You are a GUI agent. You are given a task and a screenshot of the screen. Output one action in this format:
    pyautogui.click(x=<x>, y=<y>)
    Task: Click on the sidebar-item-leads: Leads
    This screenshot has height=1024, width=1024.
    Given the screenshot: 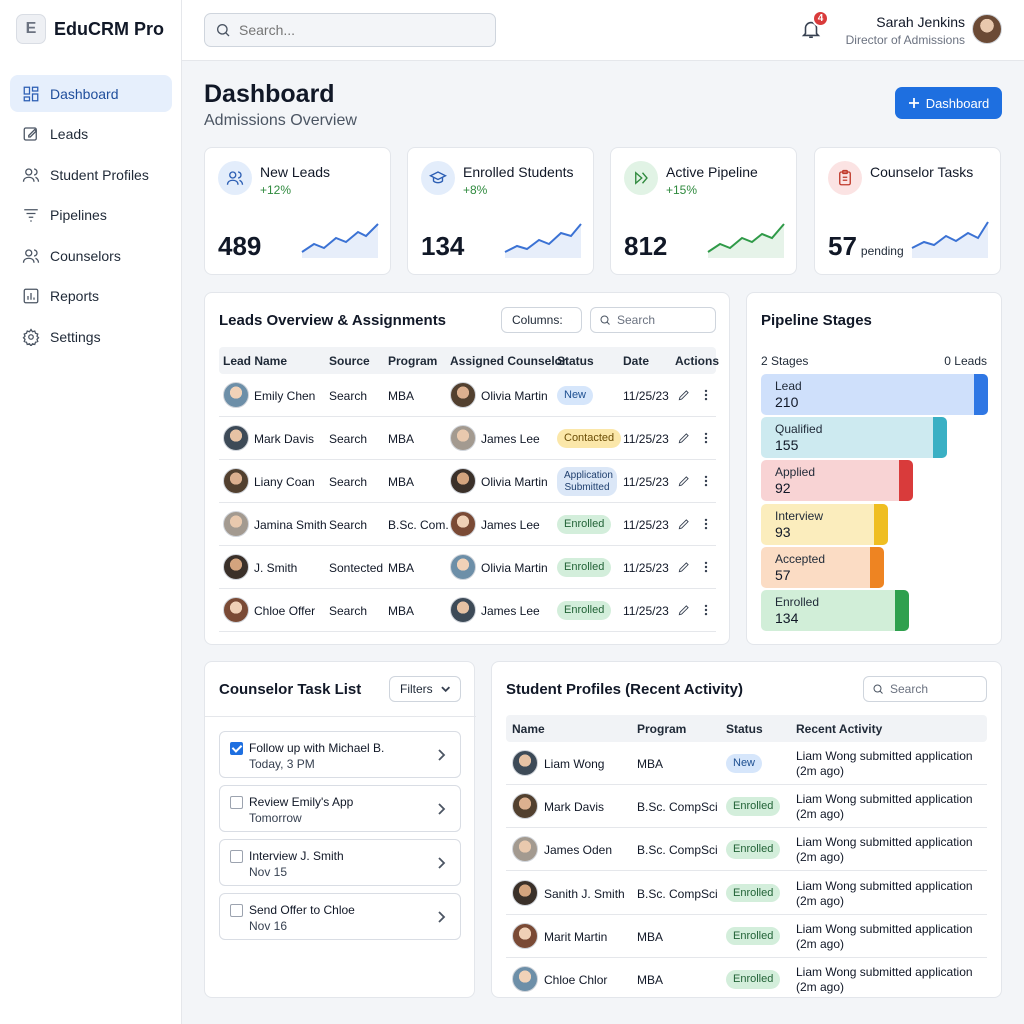 What is the action you would take?
    pyautogui.click(x=91, y=134)
    